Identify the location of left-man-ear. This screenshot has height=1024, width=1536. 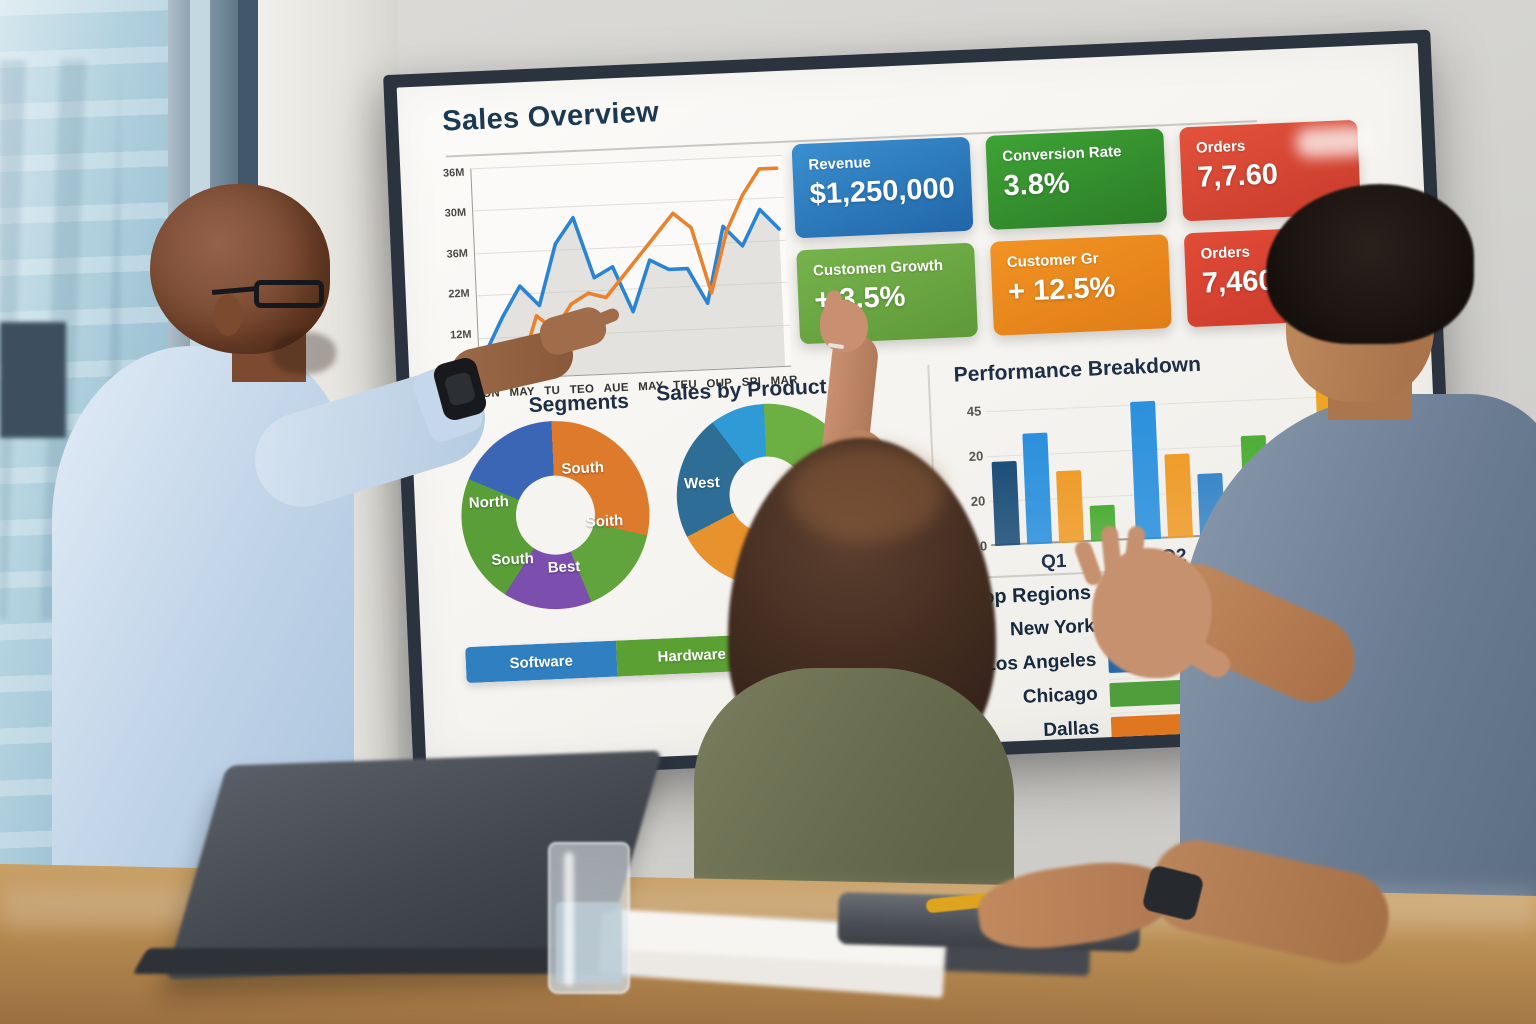
(228, 315).